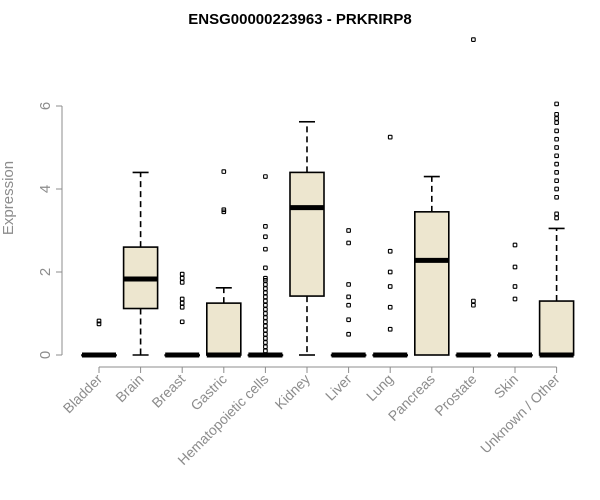 This screenshot has height=500, width=600. Describe the element at coordinates (45, 272) in the screenshot. I see `y-tick-label: 2` at that location.